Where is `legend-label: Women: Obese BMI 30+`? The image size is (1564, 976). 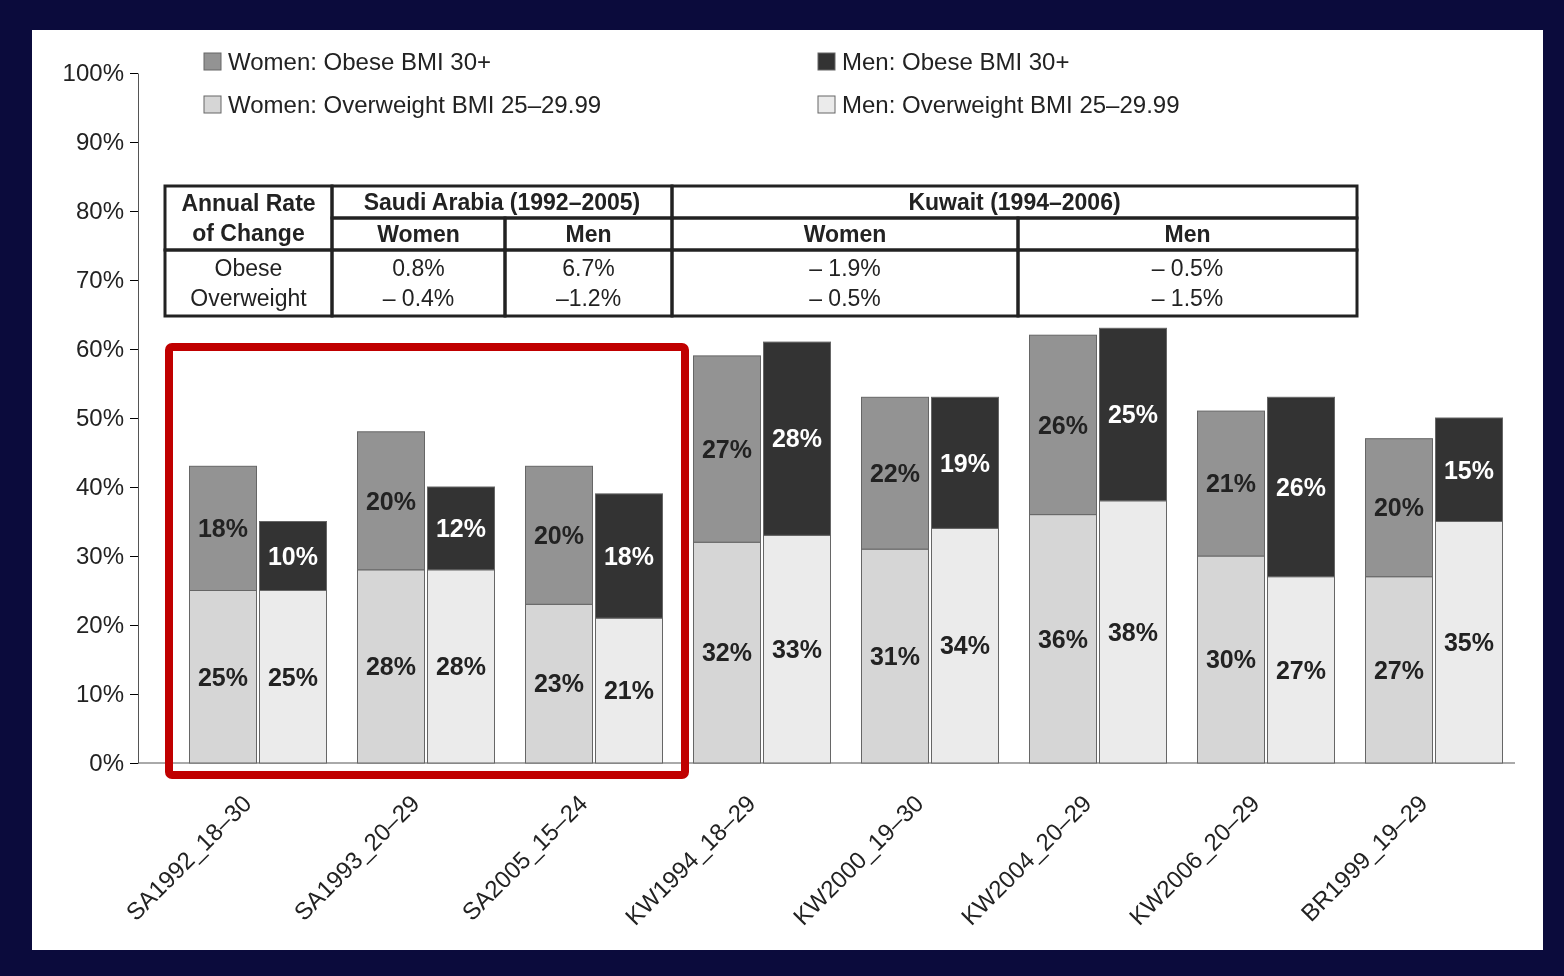 legend-label: Women: Obese BMI 30+ is located at coordinates (360, 62).